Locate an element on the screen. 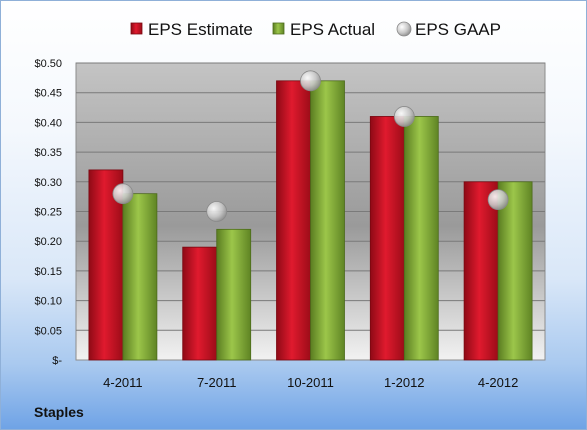 This screenshot has width=587, height=430. legend-swatch-actual is located at coordinates (278, 28).